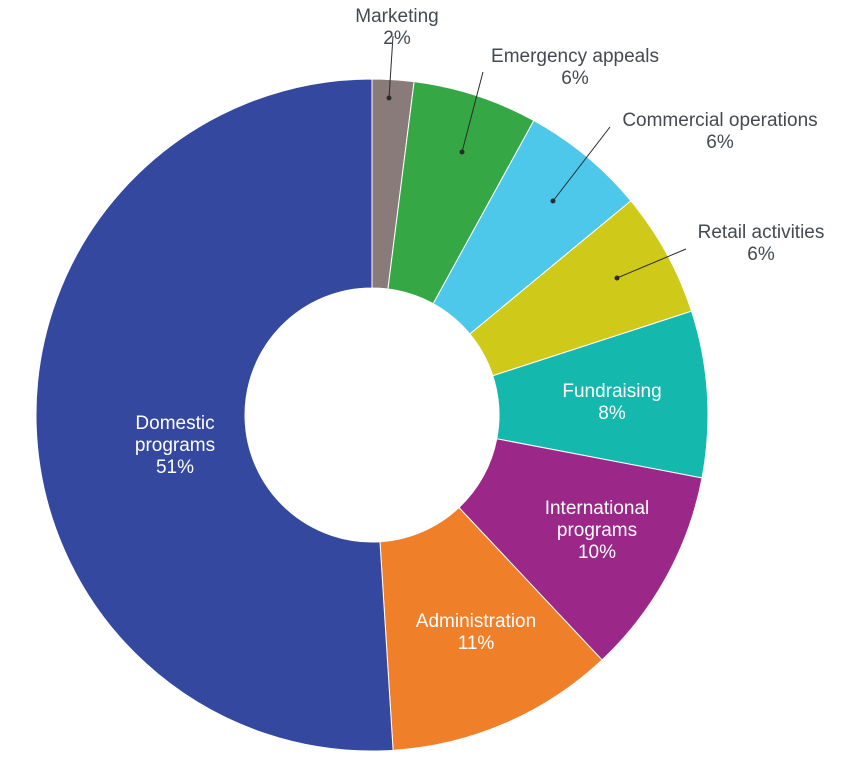  I want to click on leader-dot-retail-activities, so click(617, 278).